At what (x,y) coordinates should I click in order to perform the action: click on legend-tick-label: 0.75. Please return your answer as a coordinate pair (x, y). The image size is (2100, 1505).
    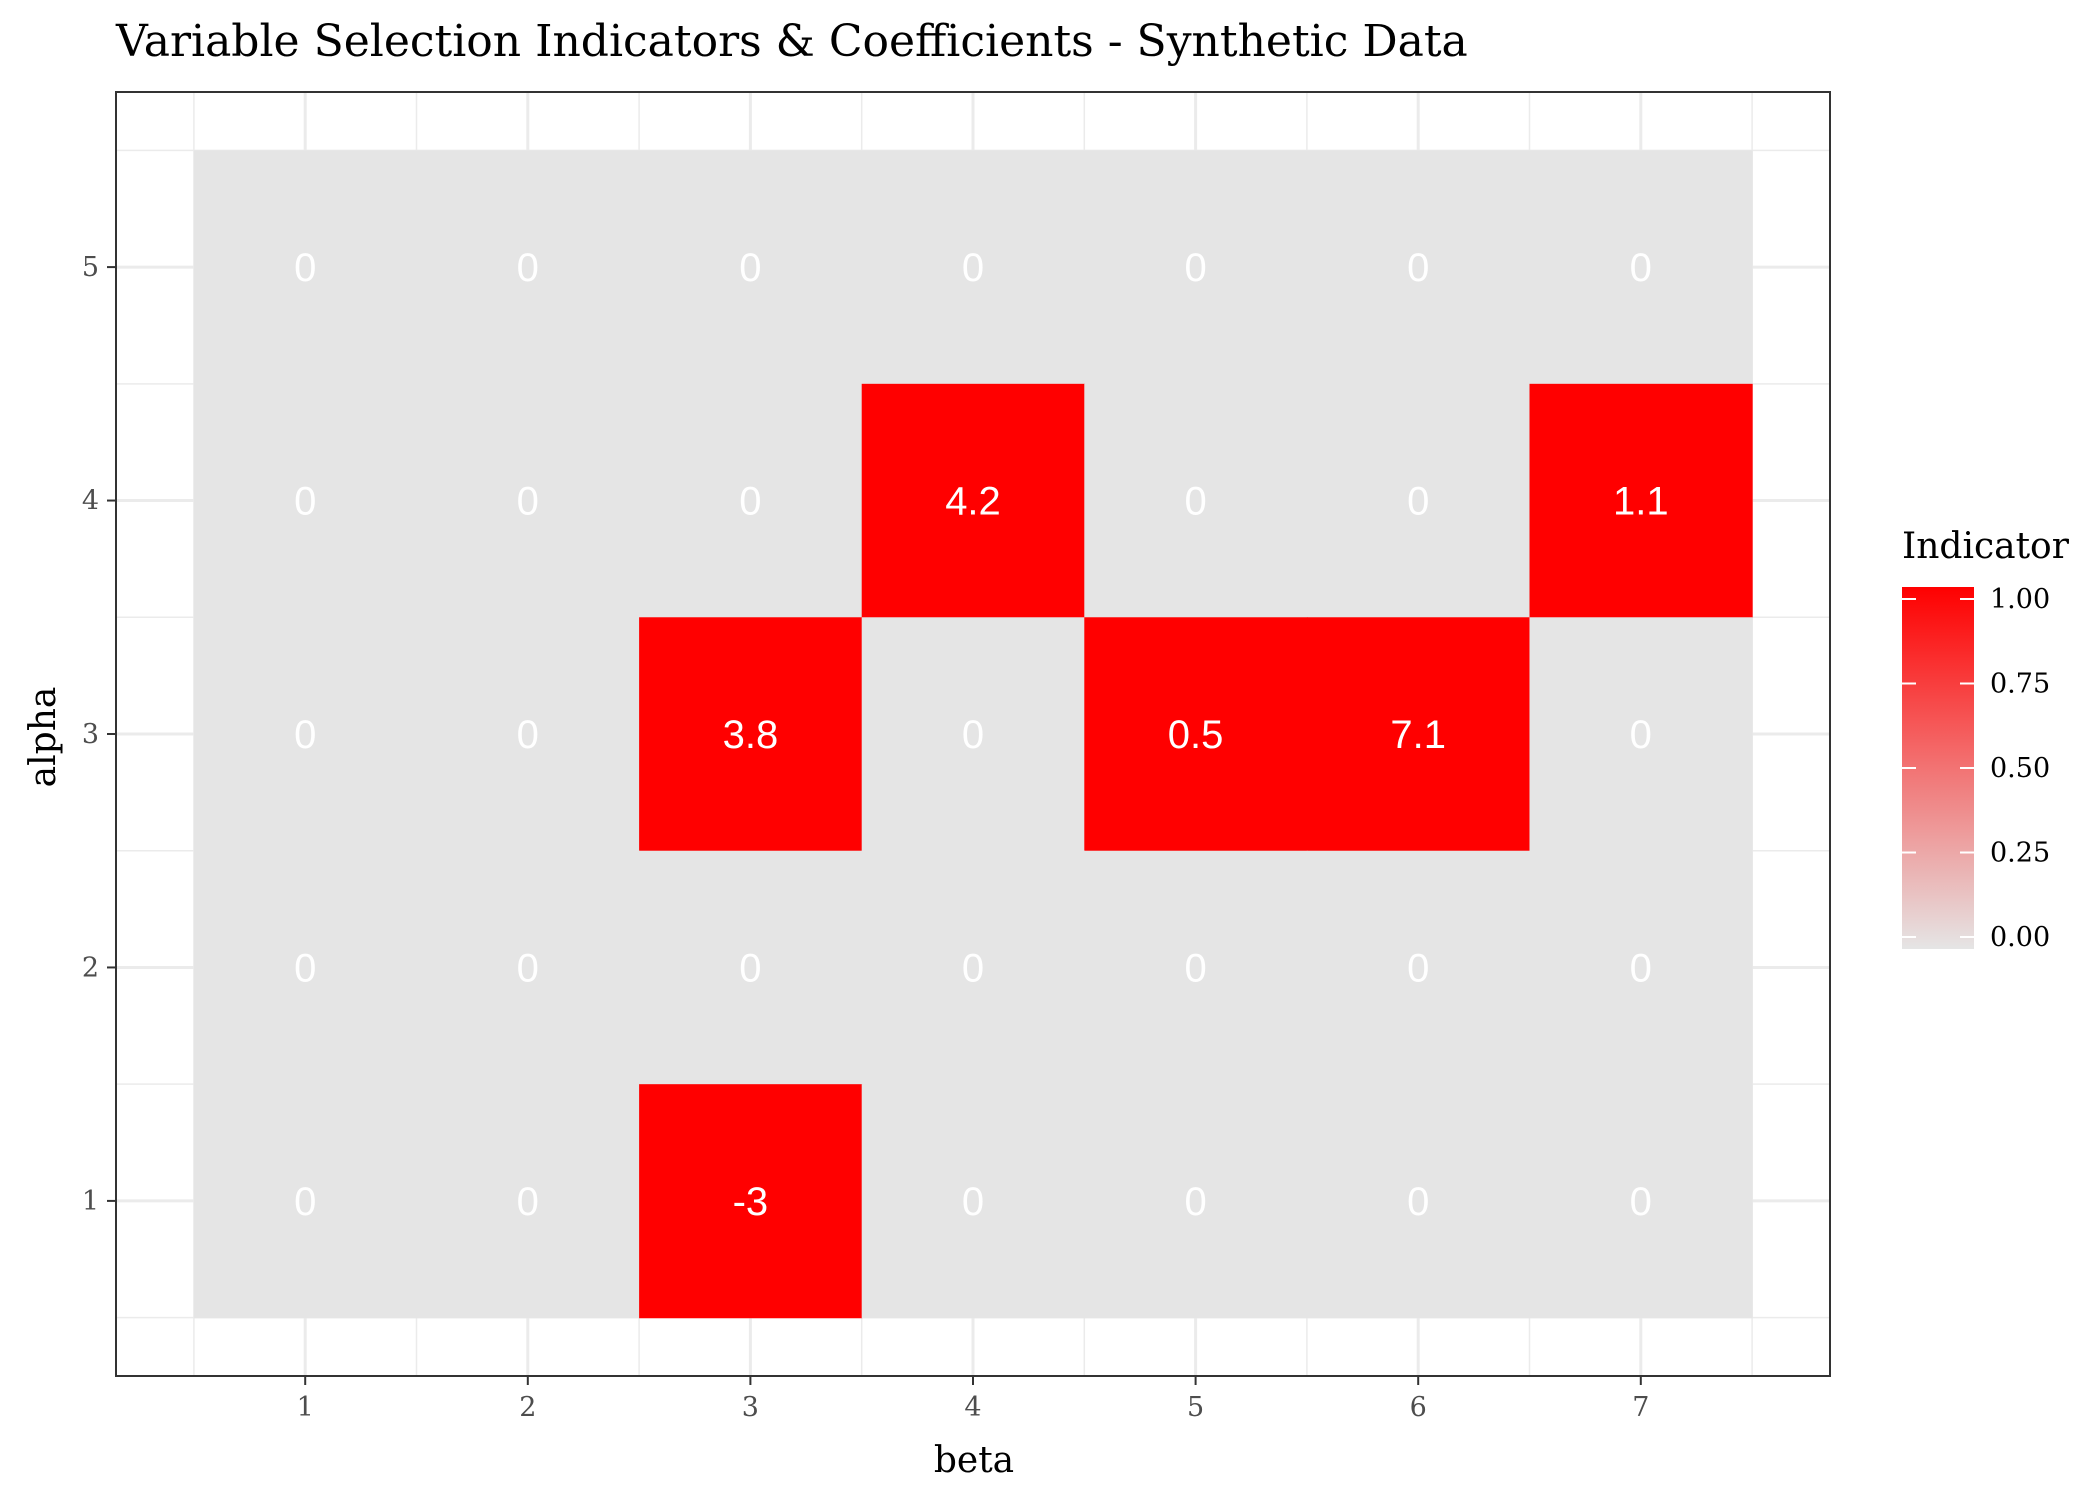
    Looking at the image, I should click on (2020, 684).